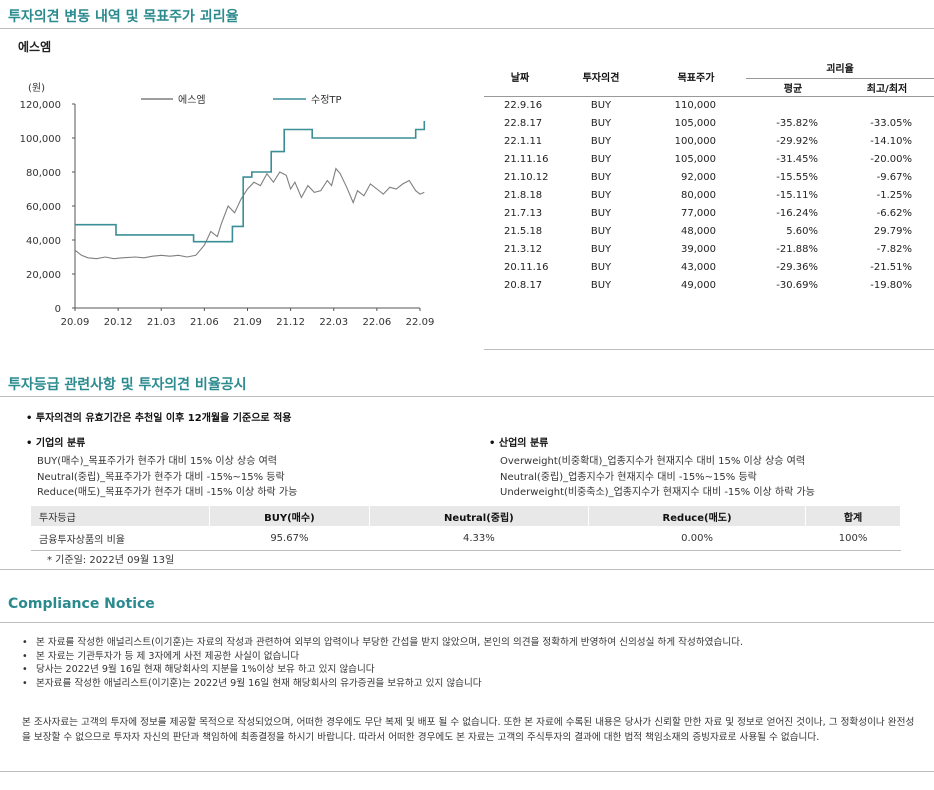  Describe the element at coordinates (797, 249) in the screenshot. I see `row-gap-avg: -21.88%` at that location.